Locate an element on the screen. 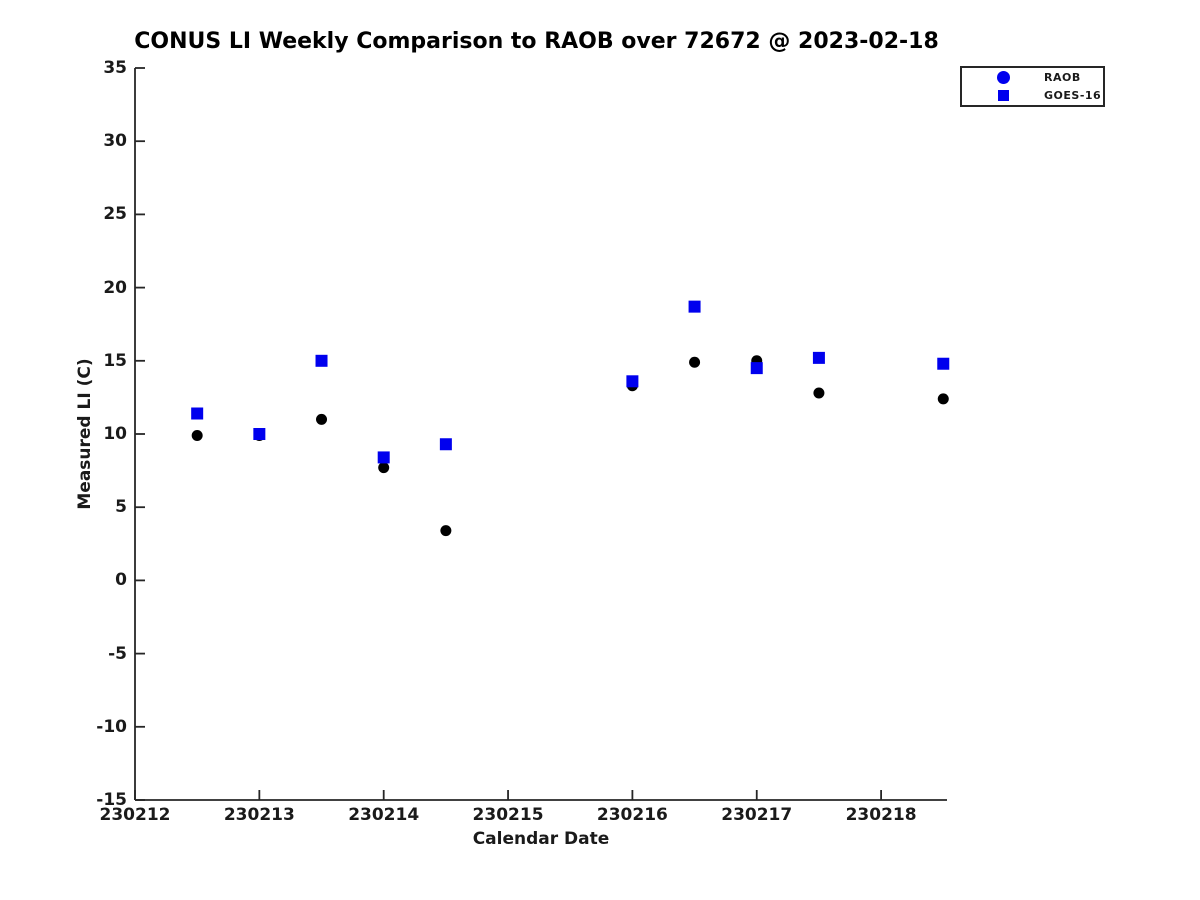 This screenshot has width=1200, height=900. x-tick-label: 230216 is located at coordinates (632, 815).